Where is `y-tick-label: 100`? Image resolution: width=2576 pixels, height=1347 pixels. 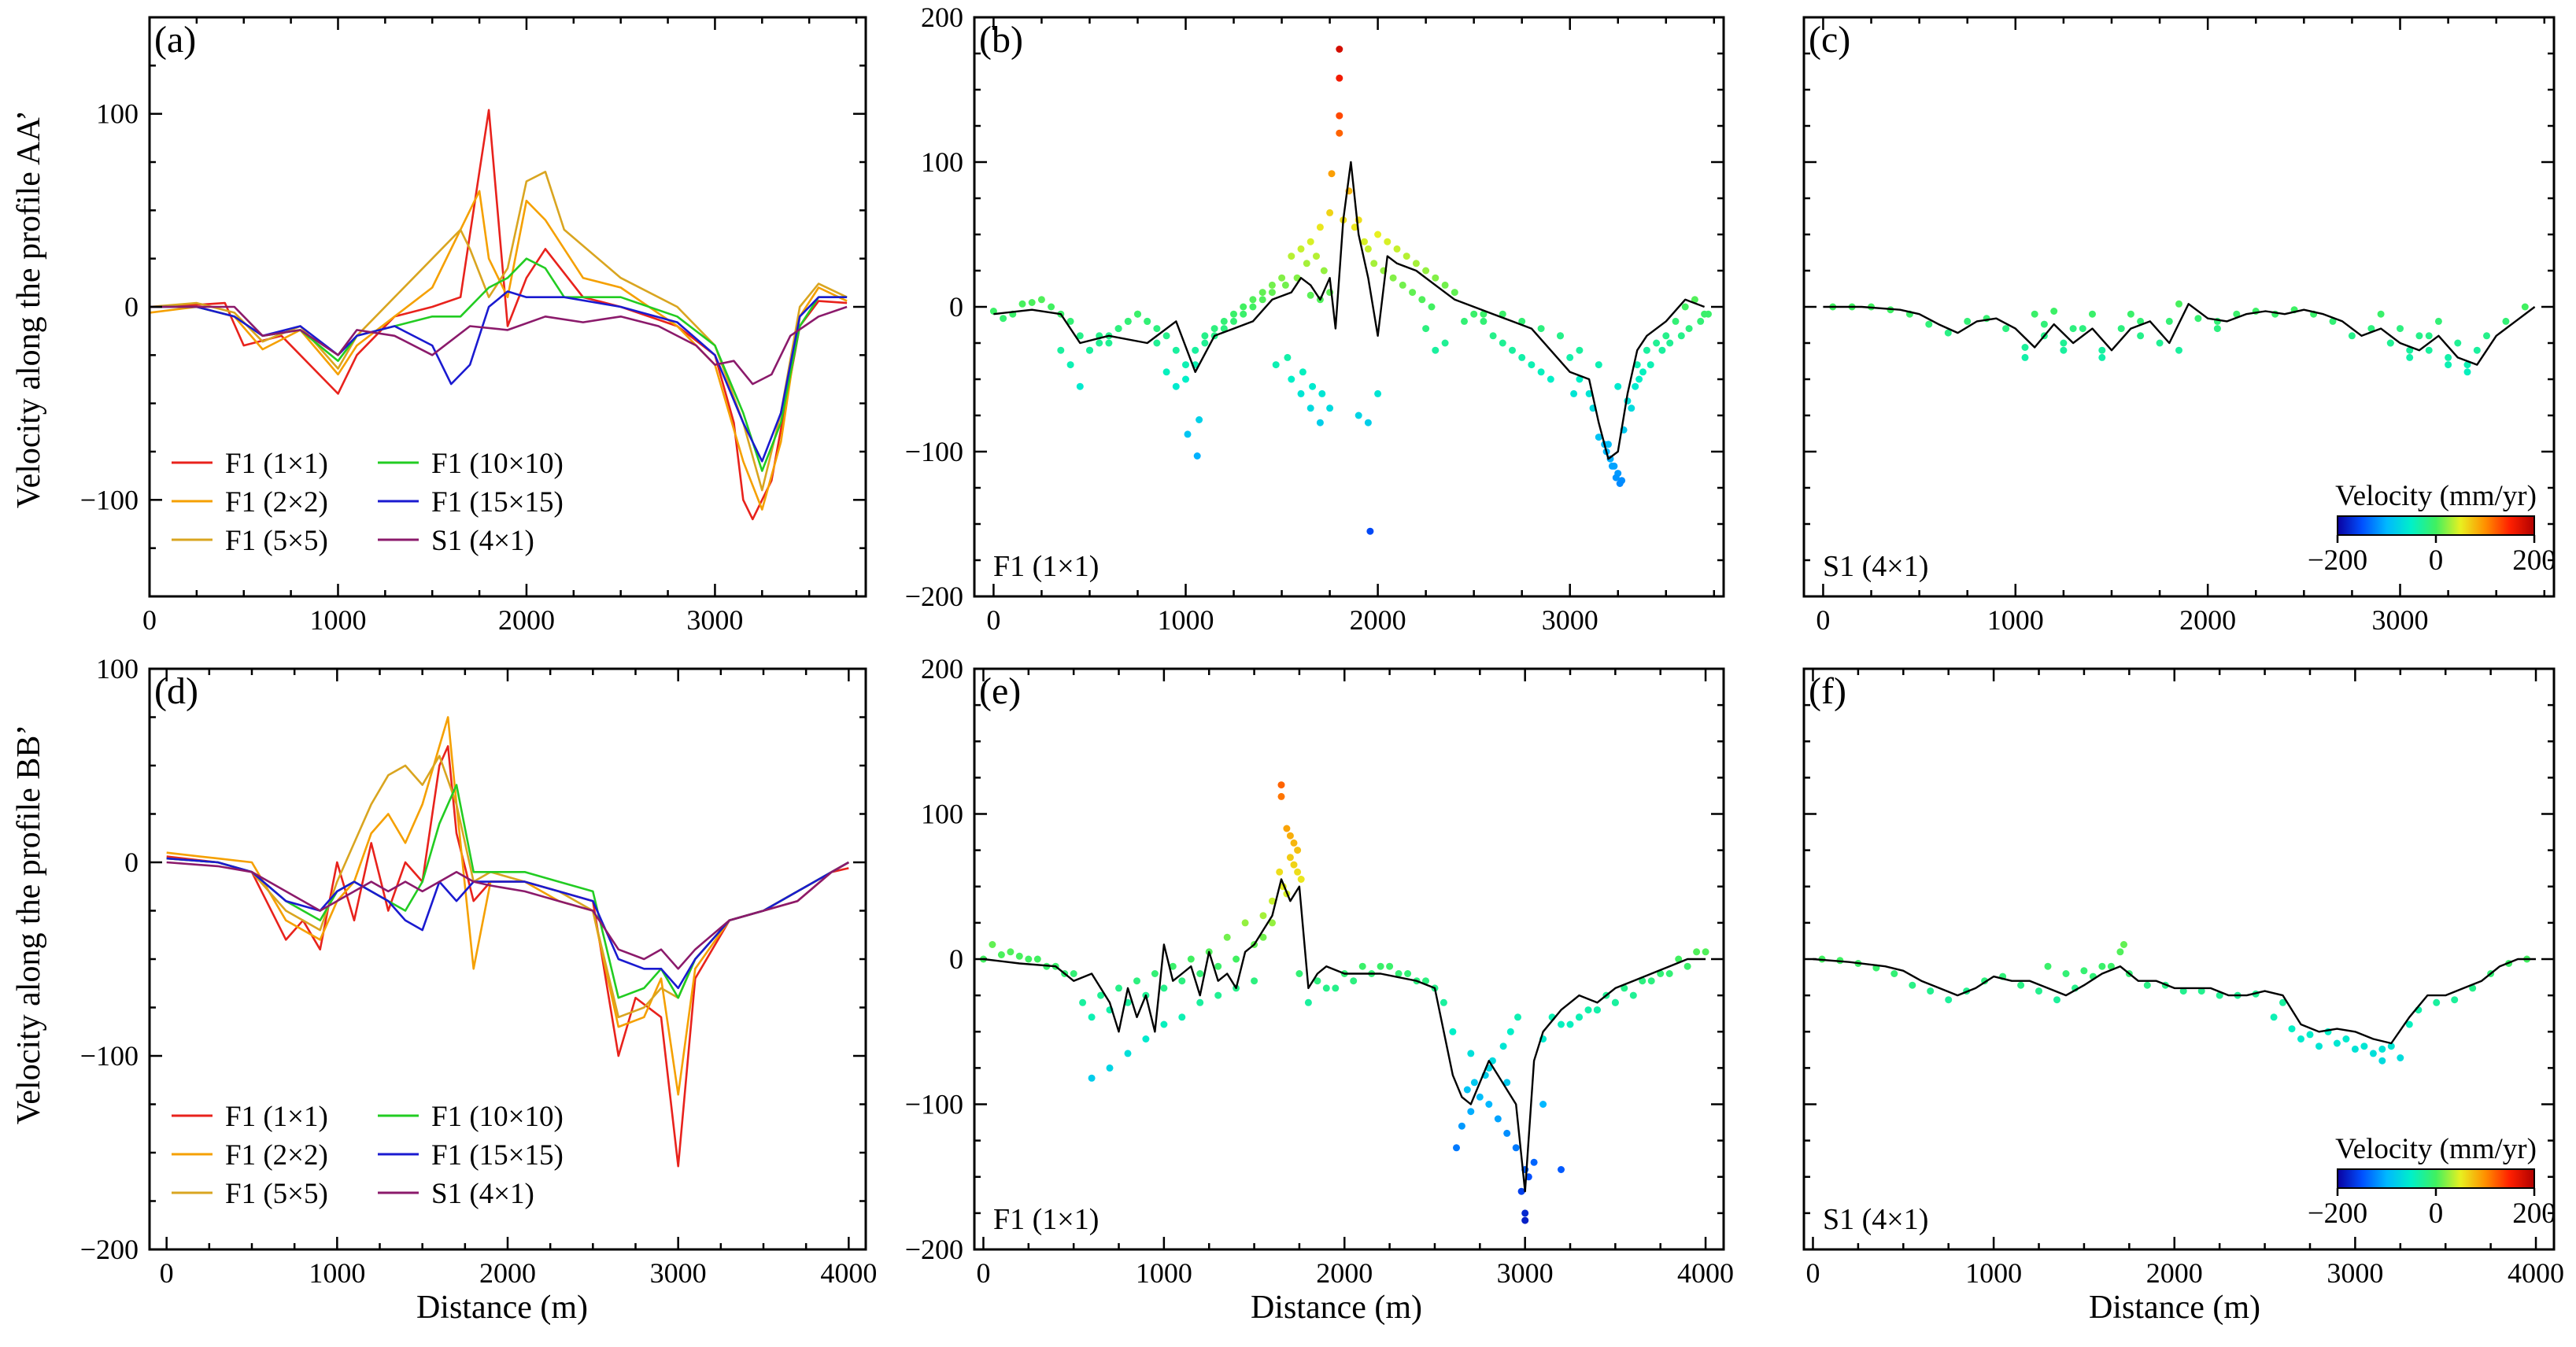
y-tick-label: 100 is located at coordinates (942, 162).